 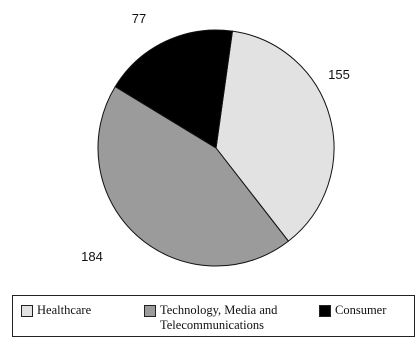 I want to click on legend-label-healthcare: Healthcare, so click(x=64, y=310).